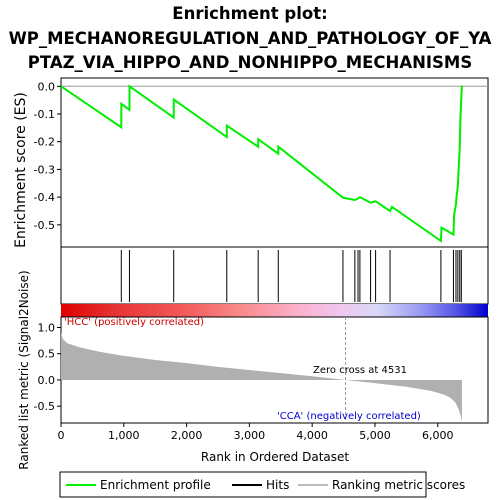 The image size is (500, 500). What do you see at coordinates (44, 406) in the screenshot?
I see `metric-y-tick-label: -0.5` at bounding box center [44, 406].